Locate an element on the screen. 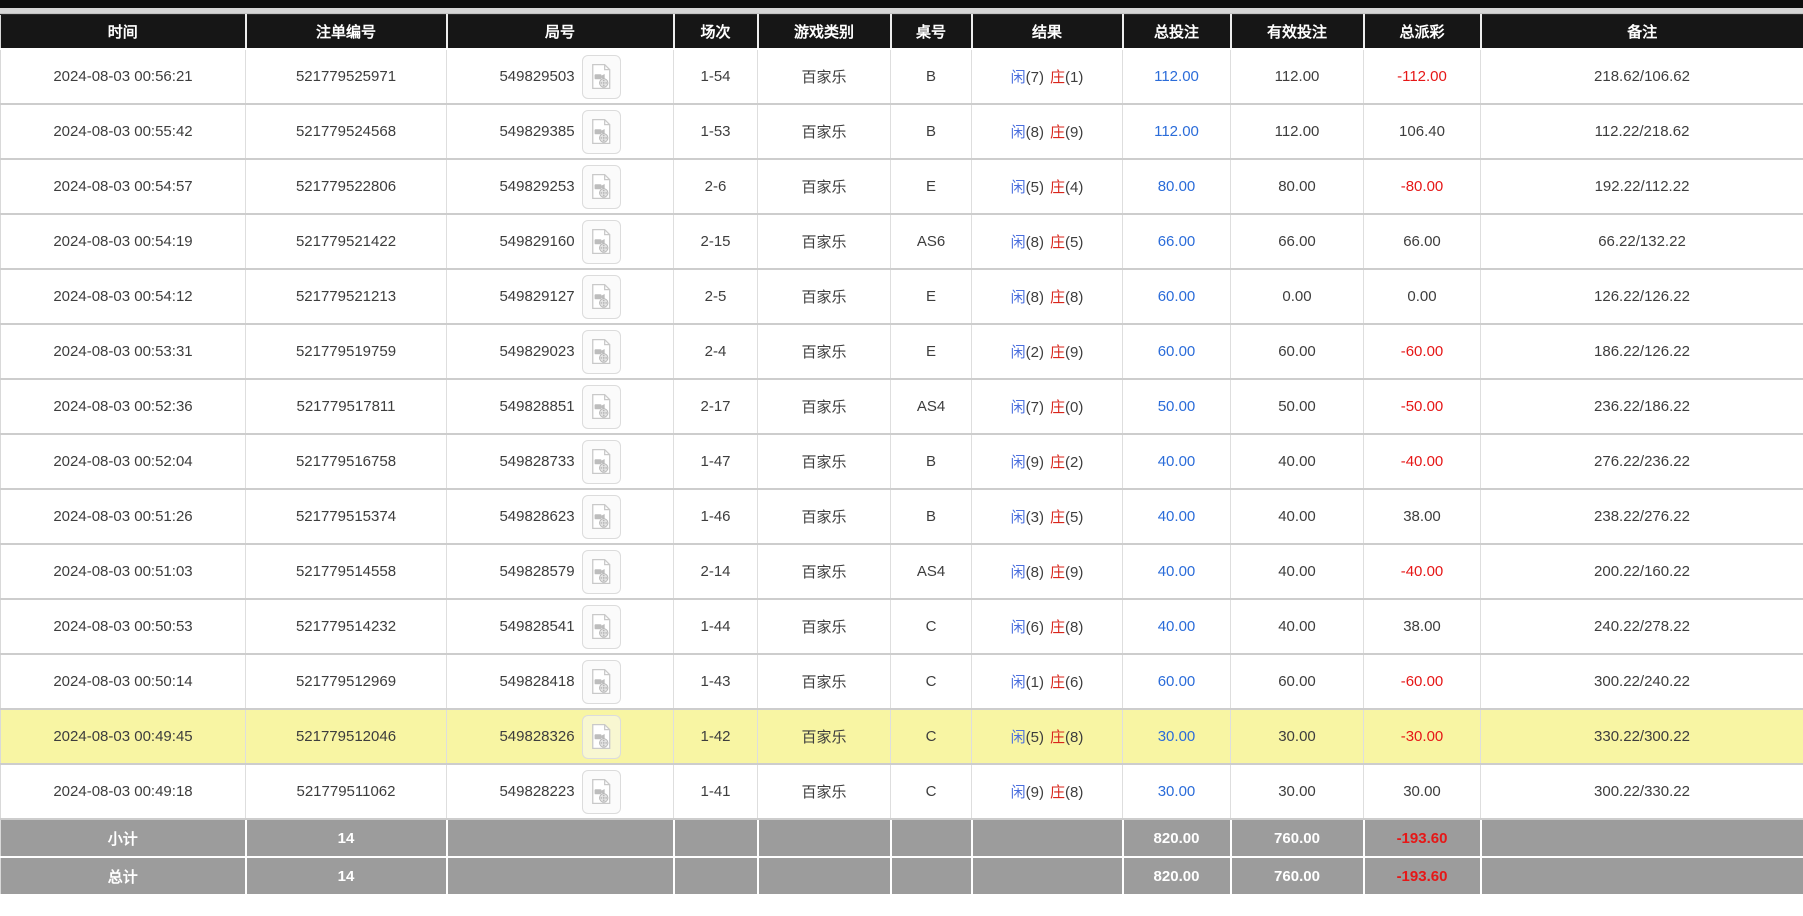 This screenshot has width=1803, height=916. cell-result: 闲(9)庄(2) is located at coordinates (1047, 461).